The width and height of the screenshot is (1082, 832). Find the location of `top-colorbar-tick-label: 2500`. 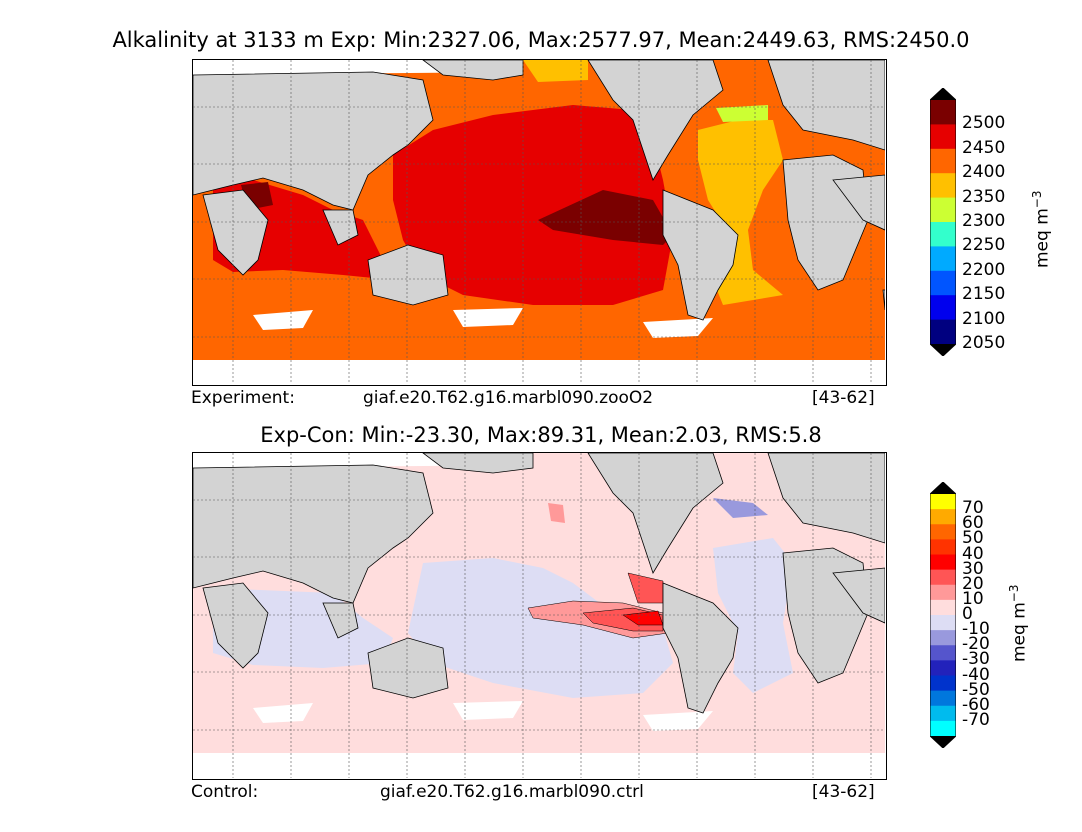

top-colorbar-tick-label: 2500 is located at coordinates (984, 123).